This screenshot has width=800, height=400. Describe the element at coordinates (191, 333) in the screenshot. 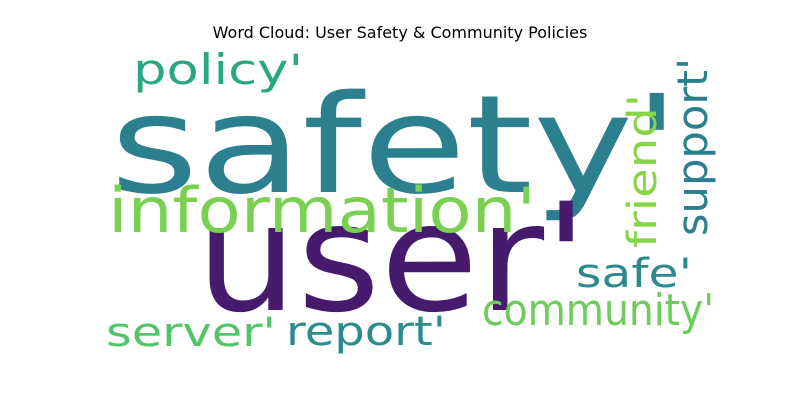

I see `word-server: server'` at that location.